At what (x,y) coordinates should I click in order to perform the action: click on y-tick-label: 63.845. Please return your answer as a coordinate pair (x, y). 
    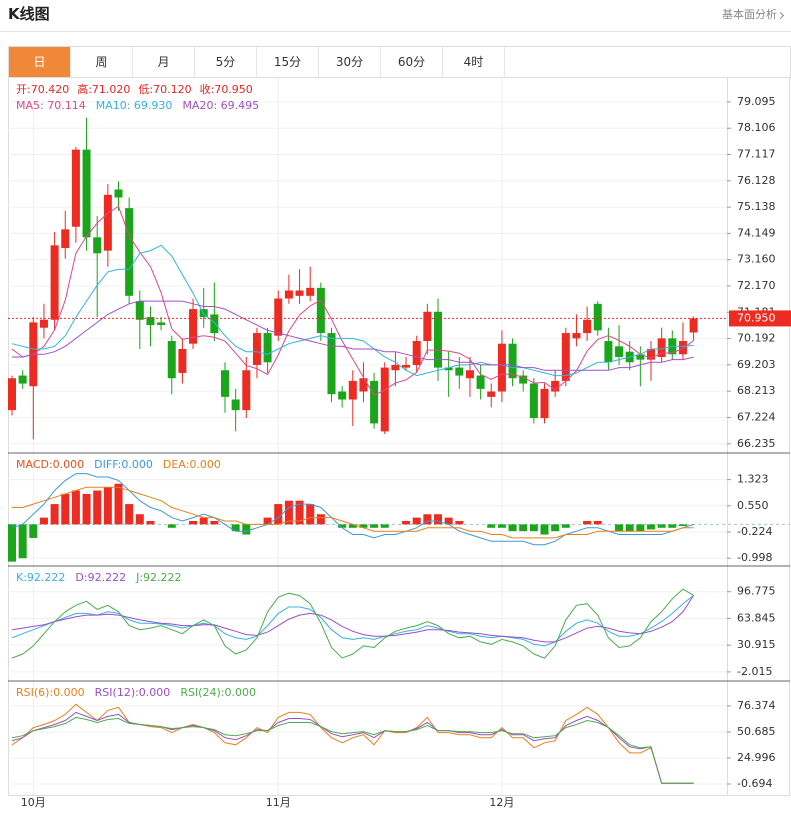
    Looking at the image, I should click on (756, 617).